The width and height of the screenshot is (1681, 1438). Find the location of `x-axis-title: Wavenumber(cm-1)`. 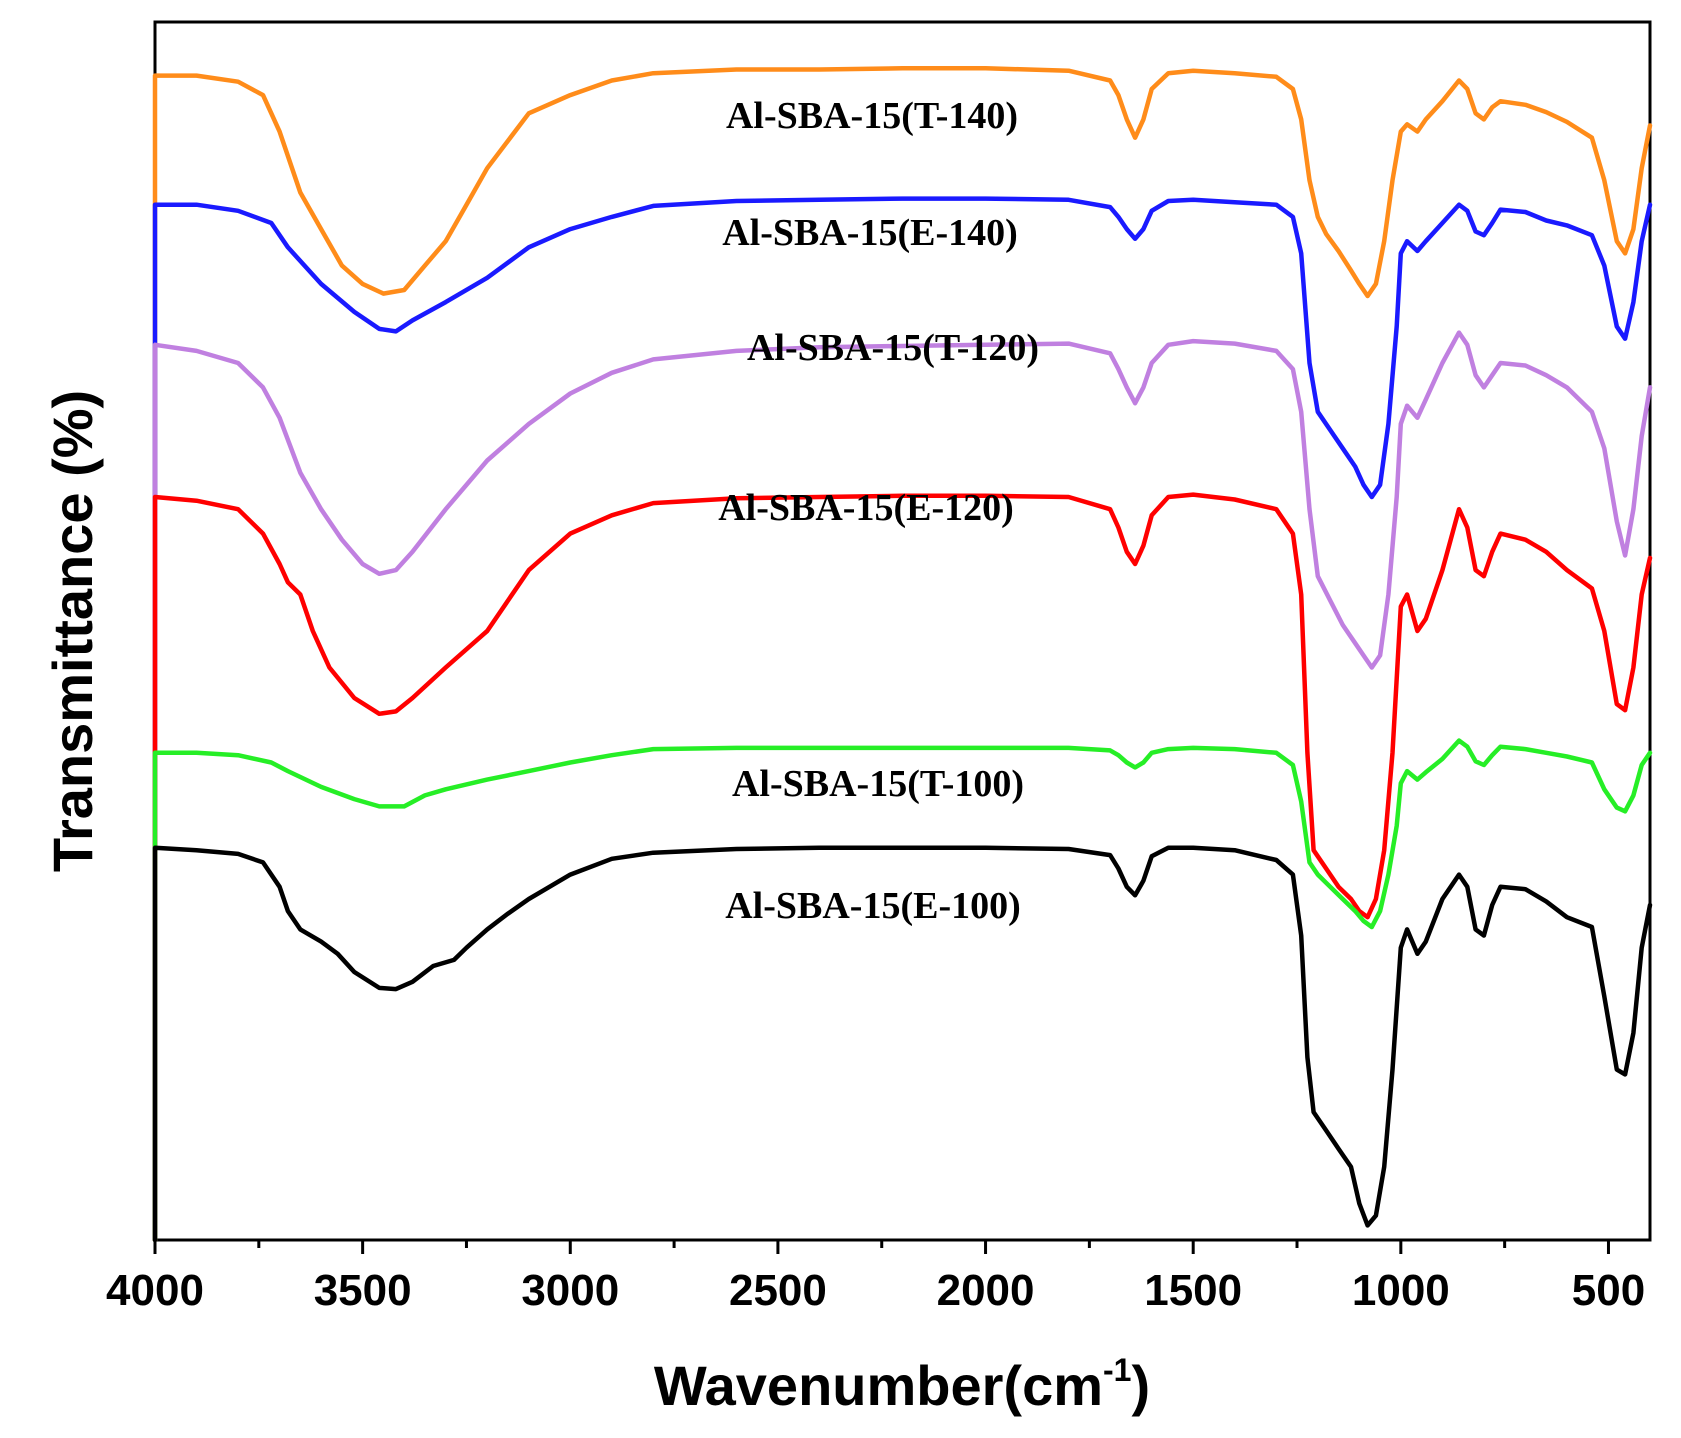

x-axis-title: Wavenumber(cm-1) is located at coordinates (902, 1384).